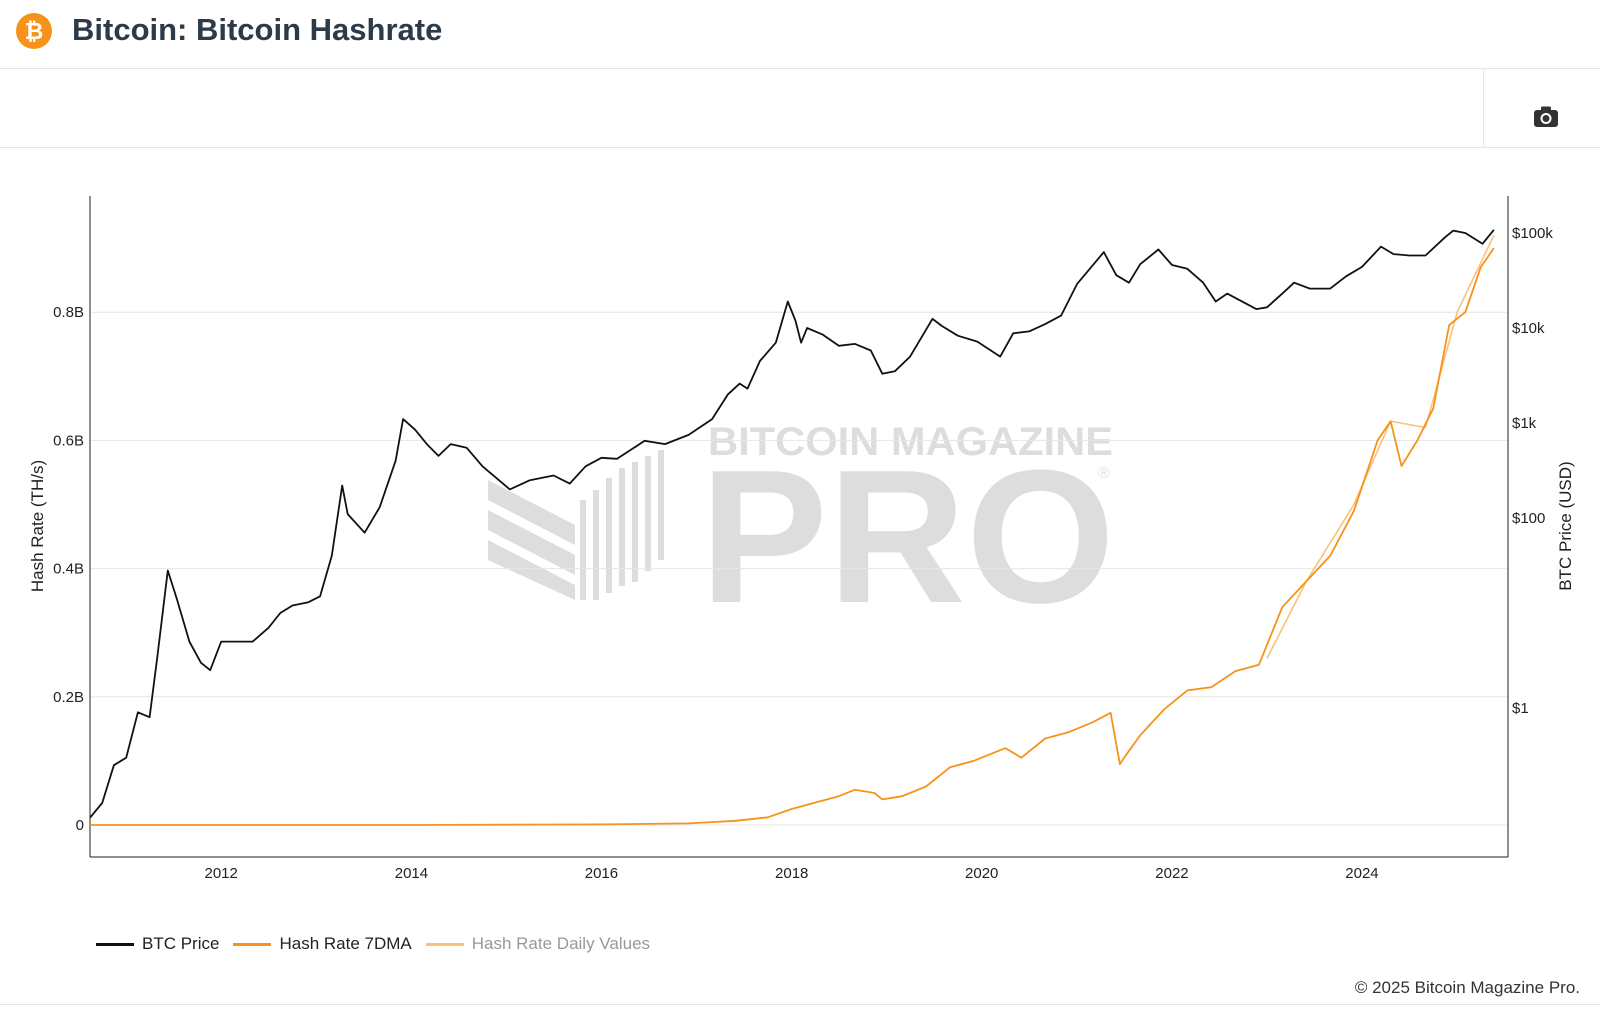  I want to click on watermark: BITCOIN MAGAZINE PRO ®, so click(801, 531).